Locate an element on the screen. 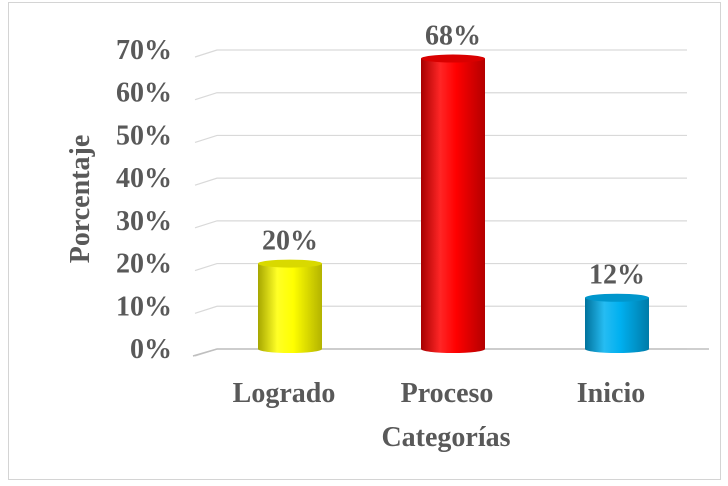 The width and height of the screenshot is (728, 486). bar-inicio is located at coordinates (617, 323).